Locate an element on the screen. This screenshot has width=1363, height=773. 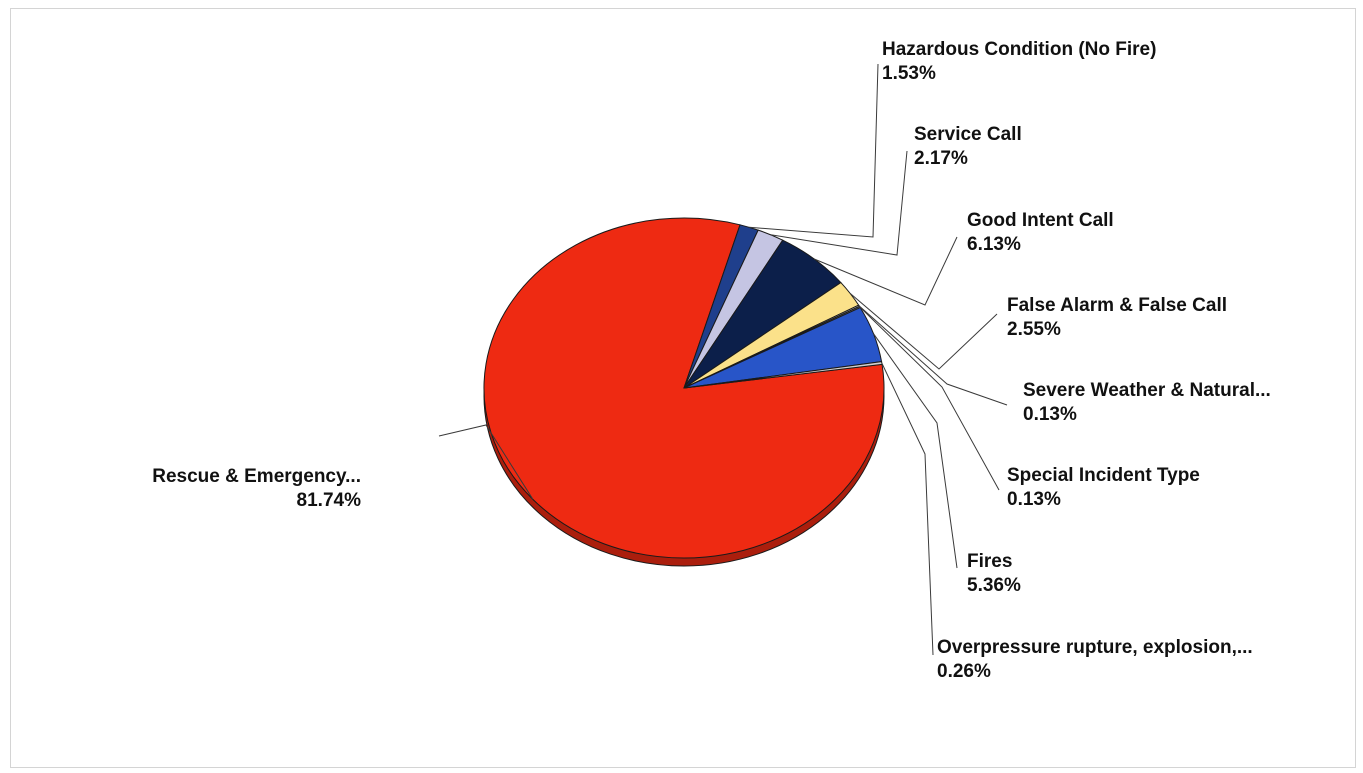
leader-line-severe-weather-natural is located at coordinates (933, 355).